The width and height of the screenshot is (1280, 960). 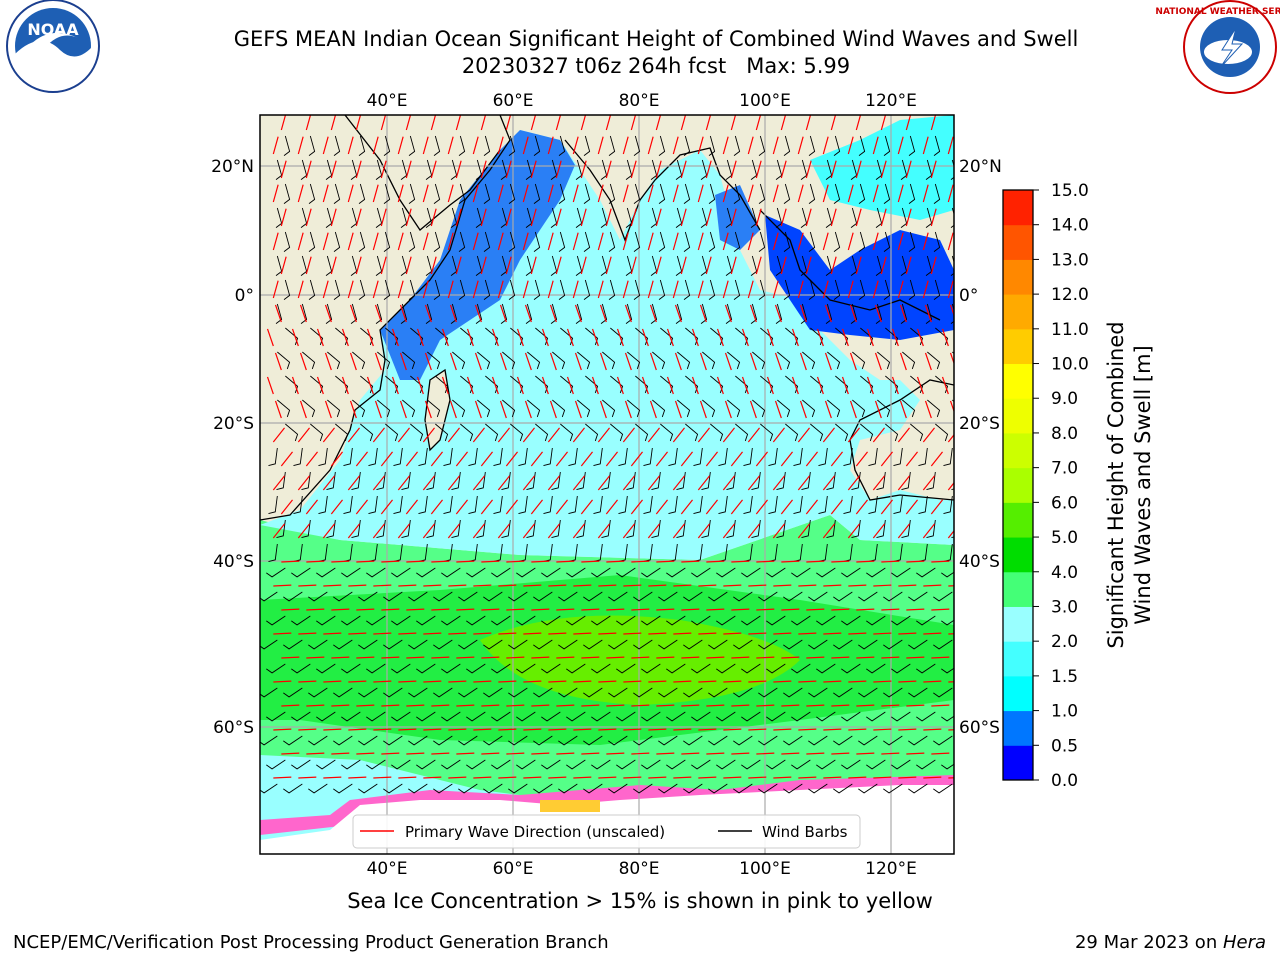 I want to click on lon-label-bottom: 100°E, so click(x=765, y=869).